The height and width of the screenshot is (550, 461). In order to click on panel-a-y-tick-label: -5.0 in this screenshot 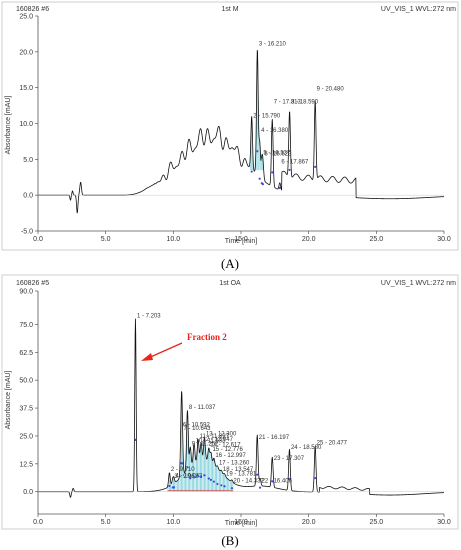, I will do `click(27, 232)`.